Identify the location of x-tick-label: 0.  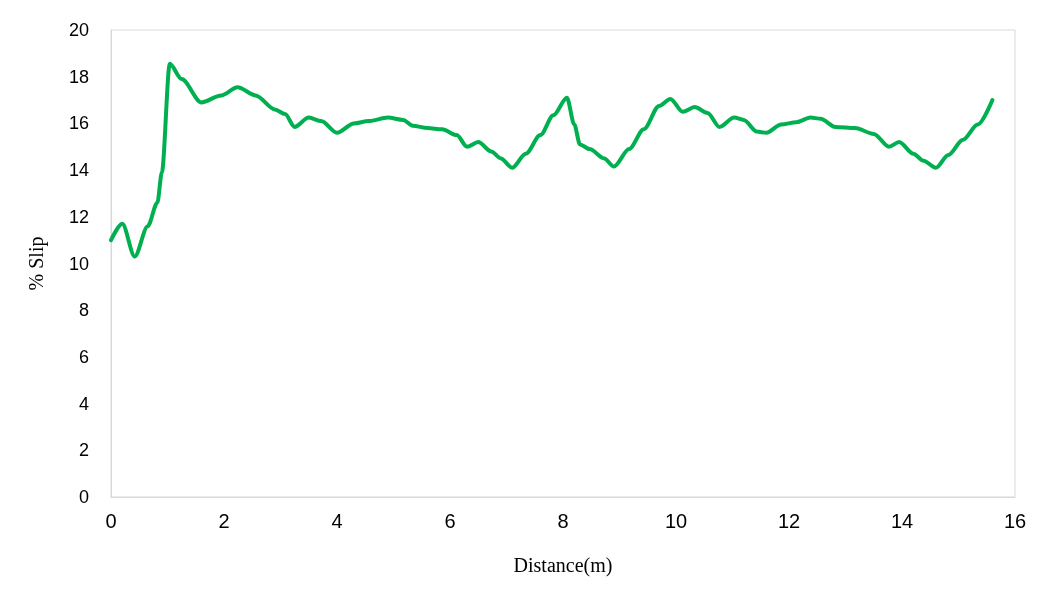
(111, 521).